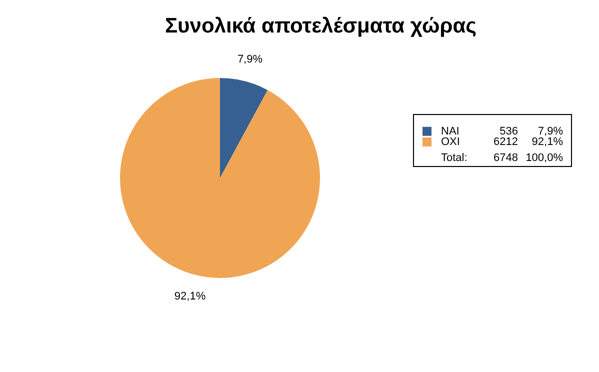  What do you see at coordinates (509, 131) in the screenshot?
I see `text: 536` at bounding box center [509, 131].